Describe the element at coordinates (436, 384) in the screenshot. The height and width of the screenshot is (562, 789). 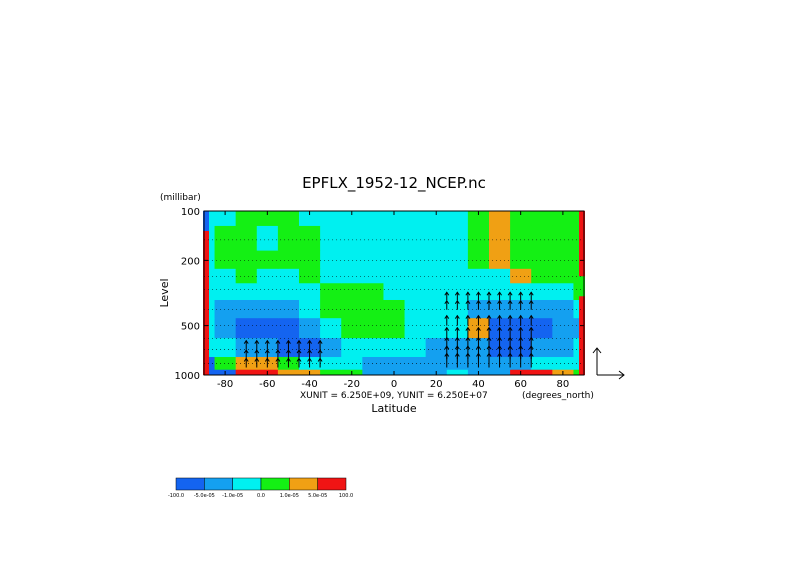
I see `x-tick-label: 20` at that location.